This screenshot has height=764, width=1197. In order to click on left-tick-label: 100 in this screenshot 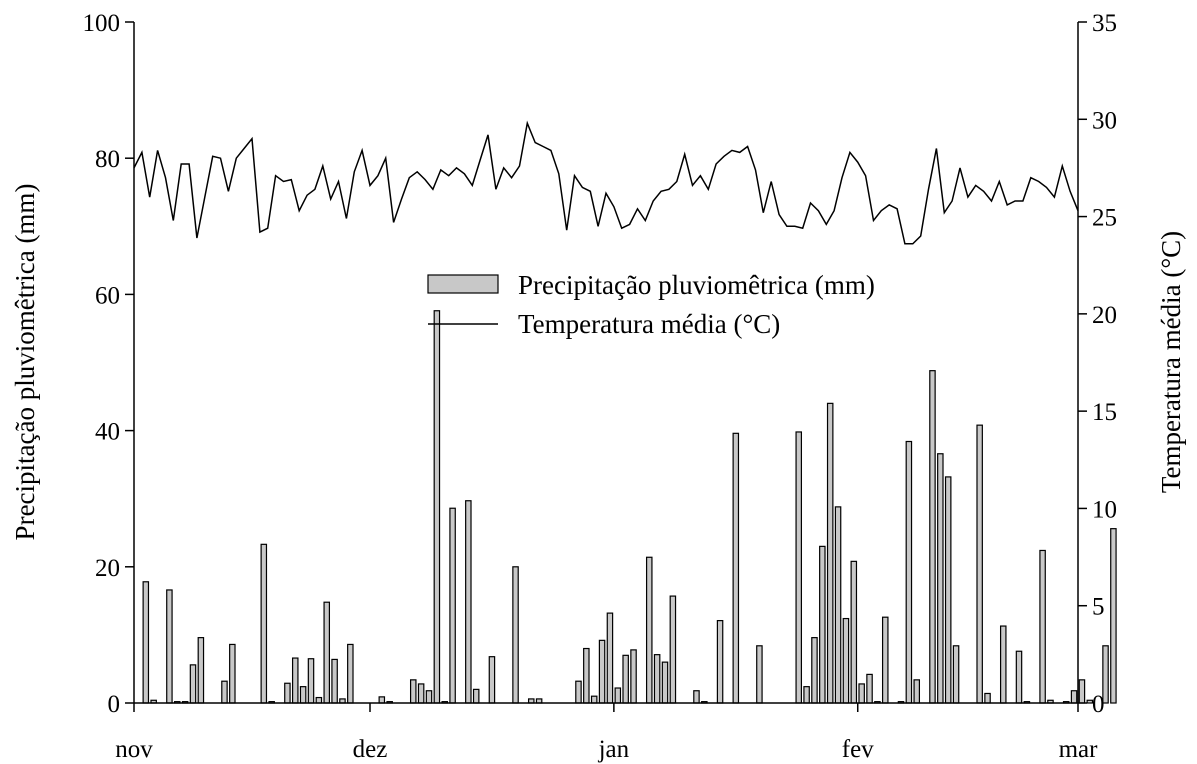, I will do `click(102, 23)`.